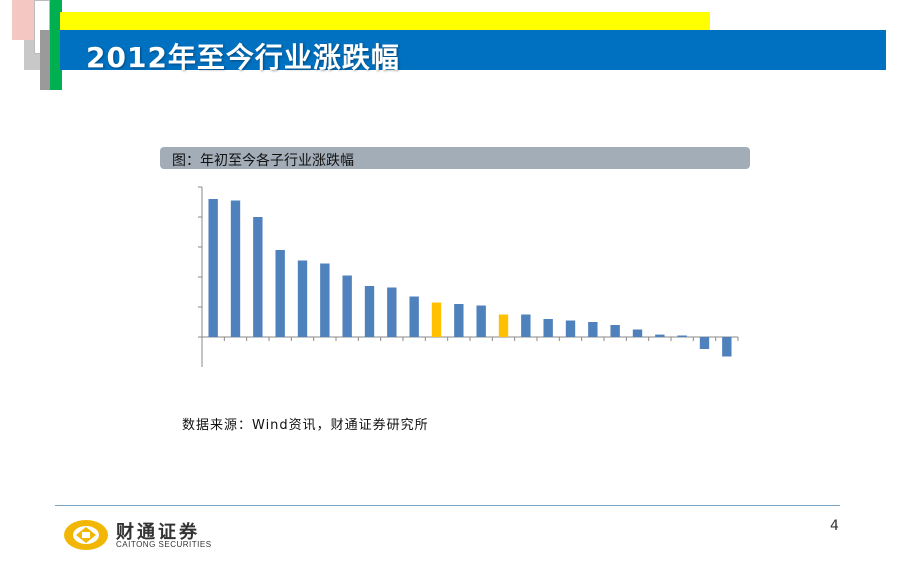 The height and width of the screenshot is (562, 900). I want to click on logo-name-en: CAITONG SECURITIES, so click(164, 544).